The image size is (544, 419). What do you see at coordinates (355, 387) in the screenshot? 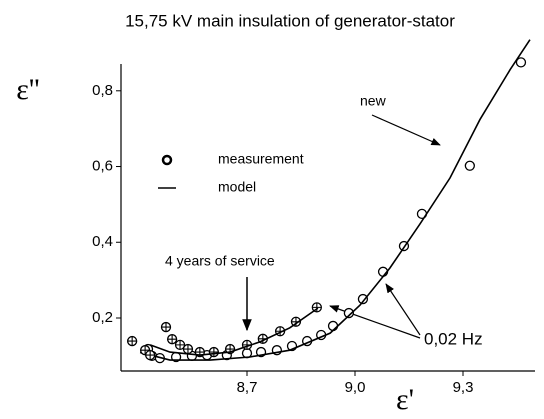
I see `x-tick-label: 9,0` at bounding box center [355, 387].